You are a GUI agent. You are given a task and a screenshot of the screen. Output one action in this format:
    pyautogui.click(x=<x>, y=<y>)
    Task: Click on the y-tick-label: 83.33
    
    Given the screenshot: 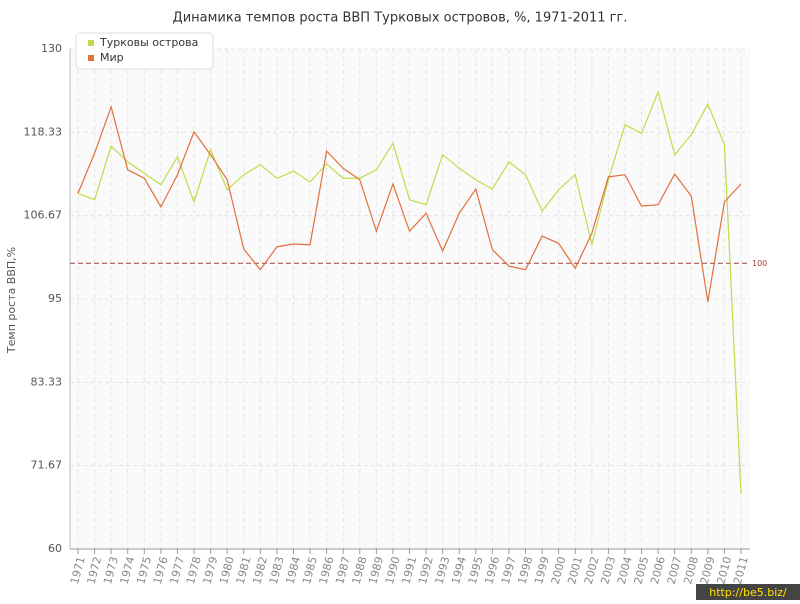 What is the action you would take?
    pyautogui.click(x=47, y=381)
    